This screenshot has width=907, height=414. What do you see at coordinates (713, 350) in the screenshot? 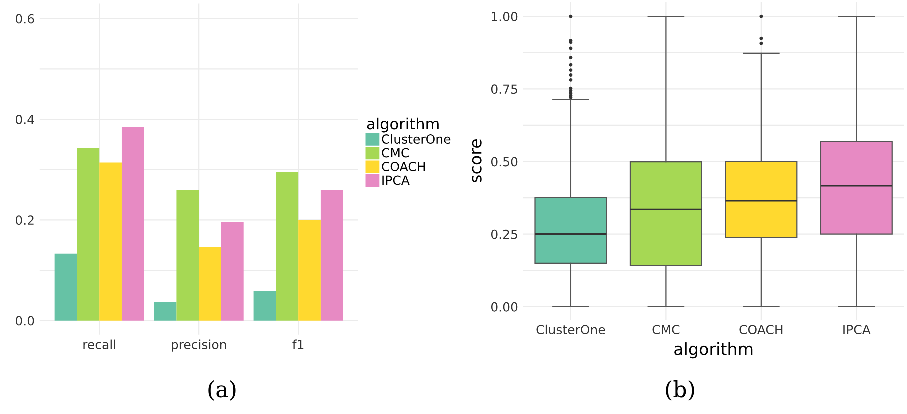
I see `x-axis-title: algorithm` at bounding box center [713, 350].